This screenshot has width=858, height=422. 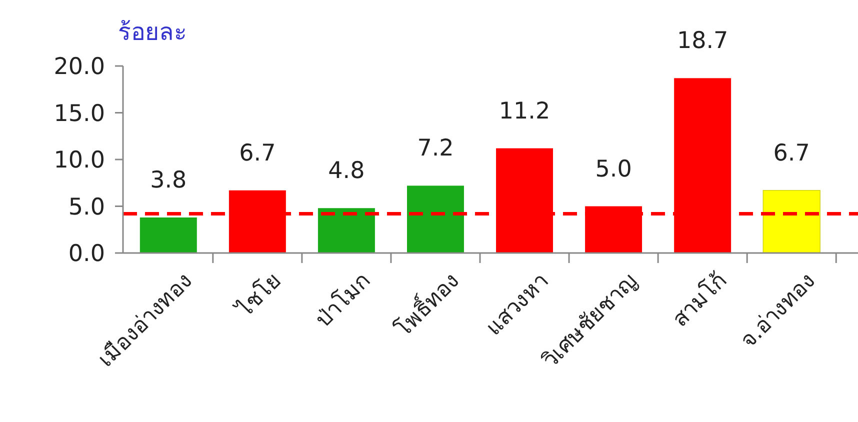 What do you see at coordinates (524, 111) in the screenshot?
I see `data-label: 11.2` at bounding box center [524, 111].